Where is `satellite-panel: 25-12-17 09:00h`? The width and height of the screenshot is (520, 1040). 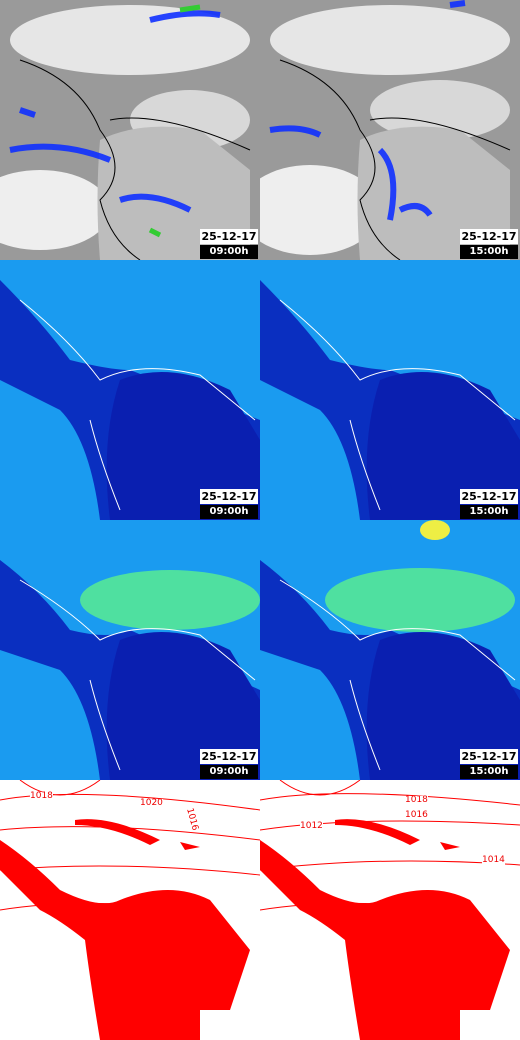 satellite-panel: 25-12-17 09:00h is located at coordinates (130, 130).